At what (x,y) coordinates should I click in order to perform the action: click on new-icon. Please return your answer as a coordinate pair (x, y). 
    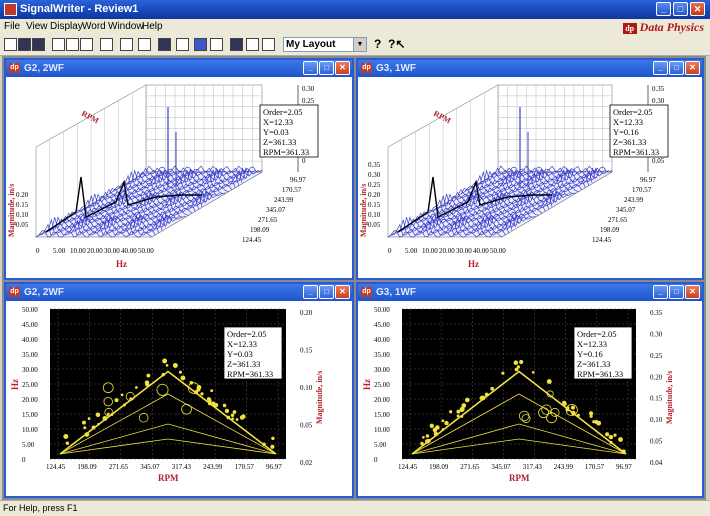
    Looking at the image, I should click on (10, 44).